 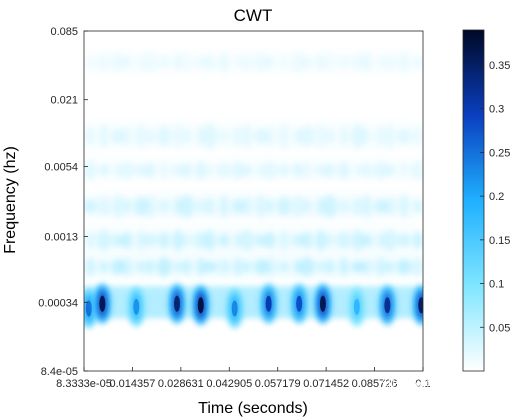 What do you see at coordinates (253, 408) in the screenshot?
I see `x-axis-label: Time (seconds)` at bounding box center [253, 408].